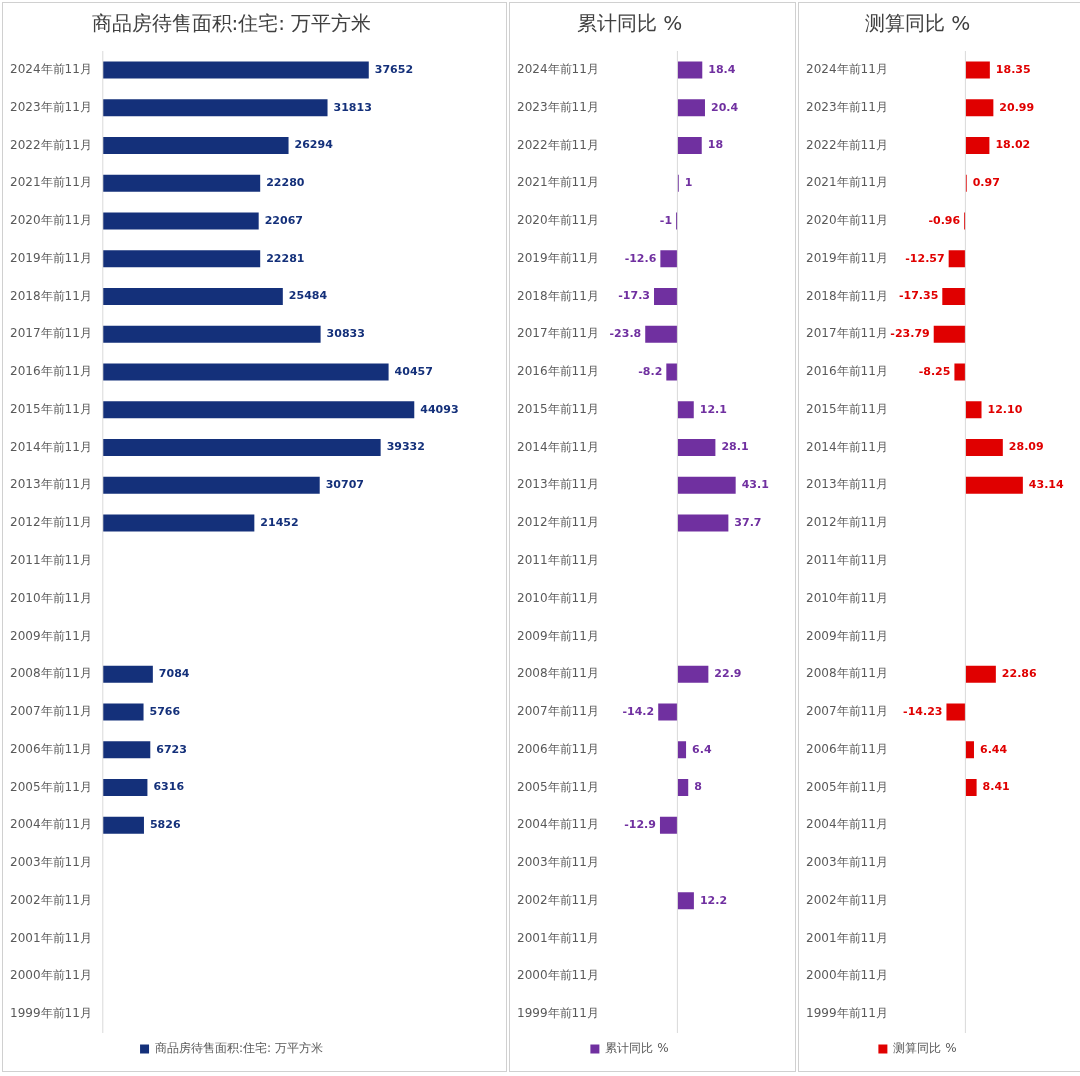 The height and width of the screenshot is (1076, 1080). I want to click on data-label: 21452, so click(279, 522).